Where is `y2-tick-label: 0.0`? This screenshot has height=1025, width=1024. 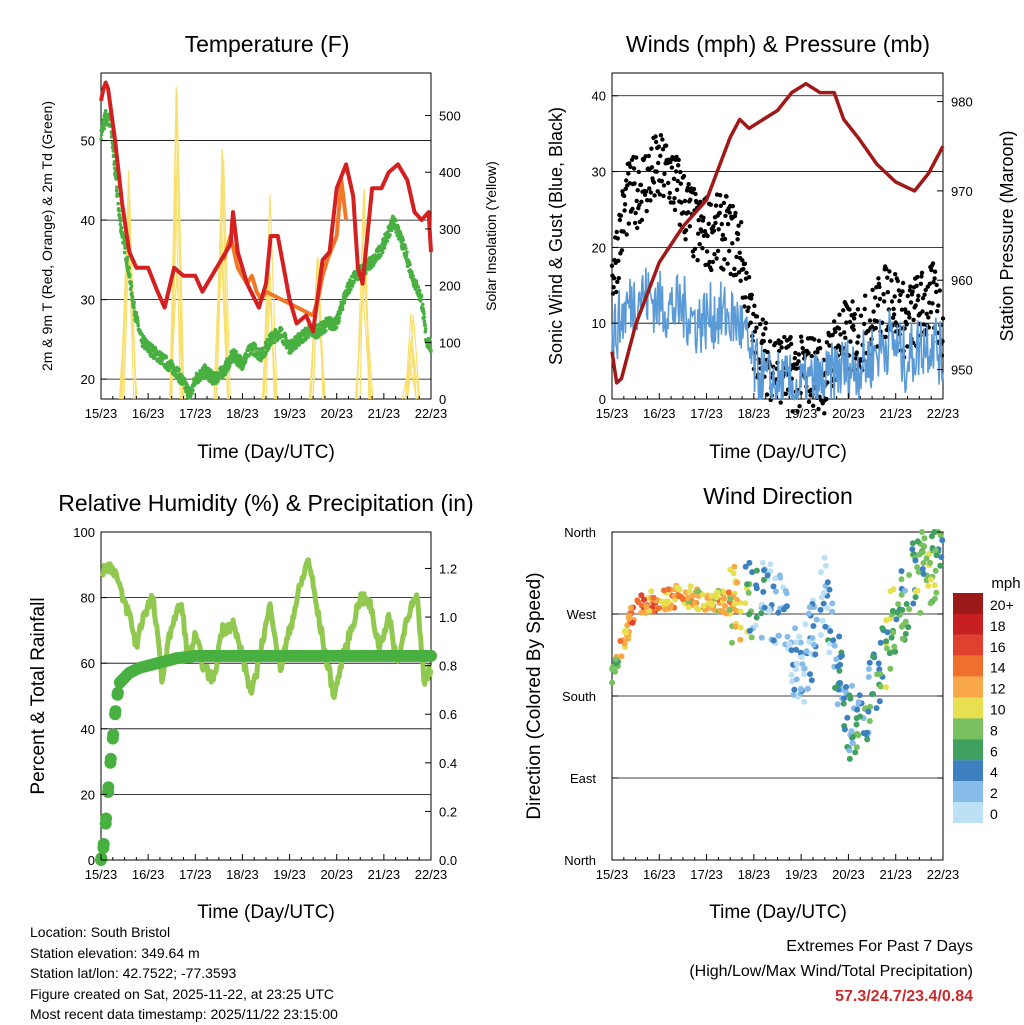
y2-tick-label: 0.0 is located at coordinates (448, 860).